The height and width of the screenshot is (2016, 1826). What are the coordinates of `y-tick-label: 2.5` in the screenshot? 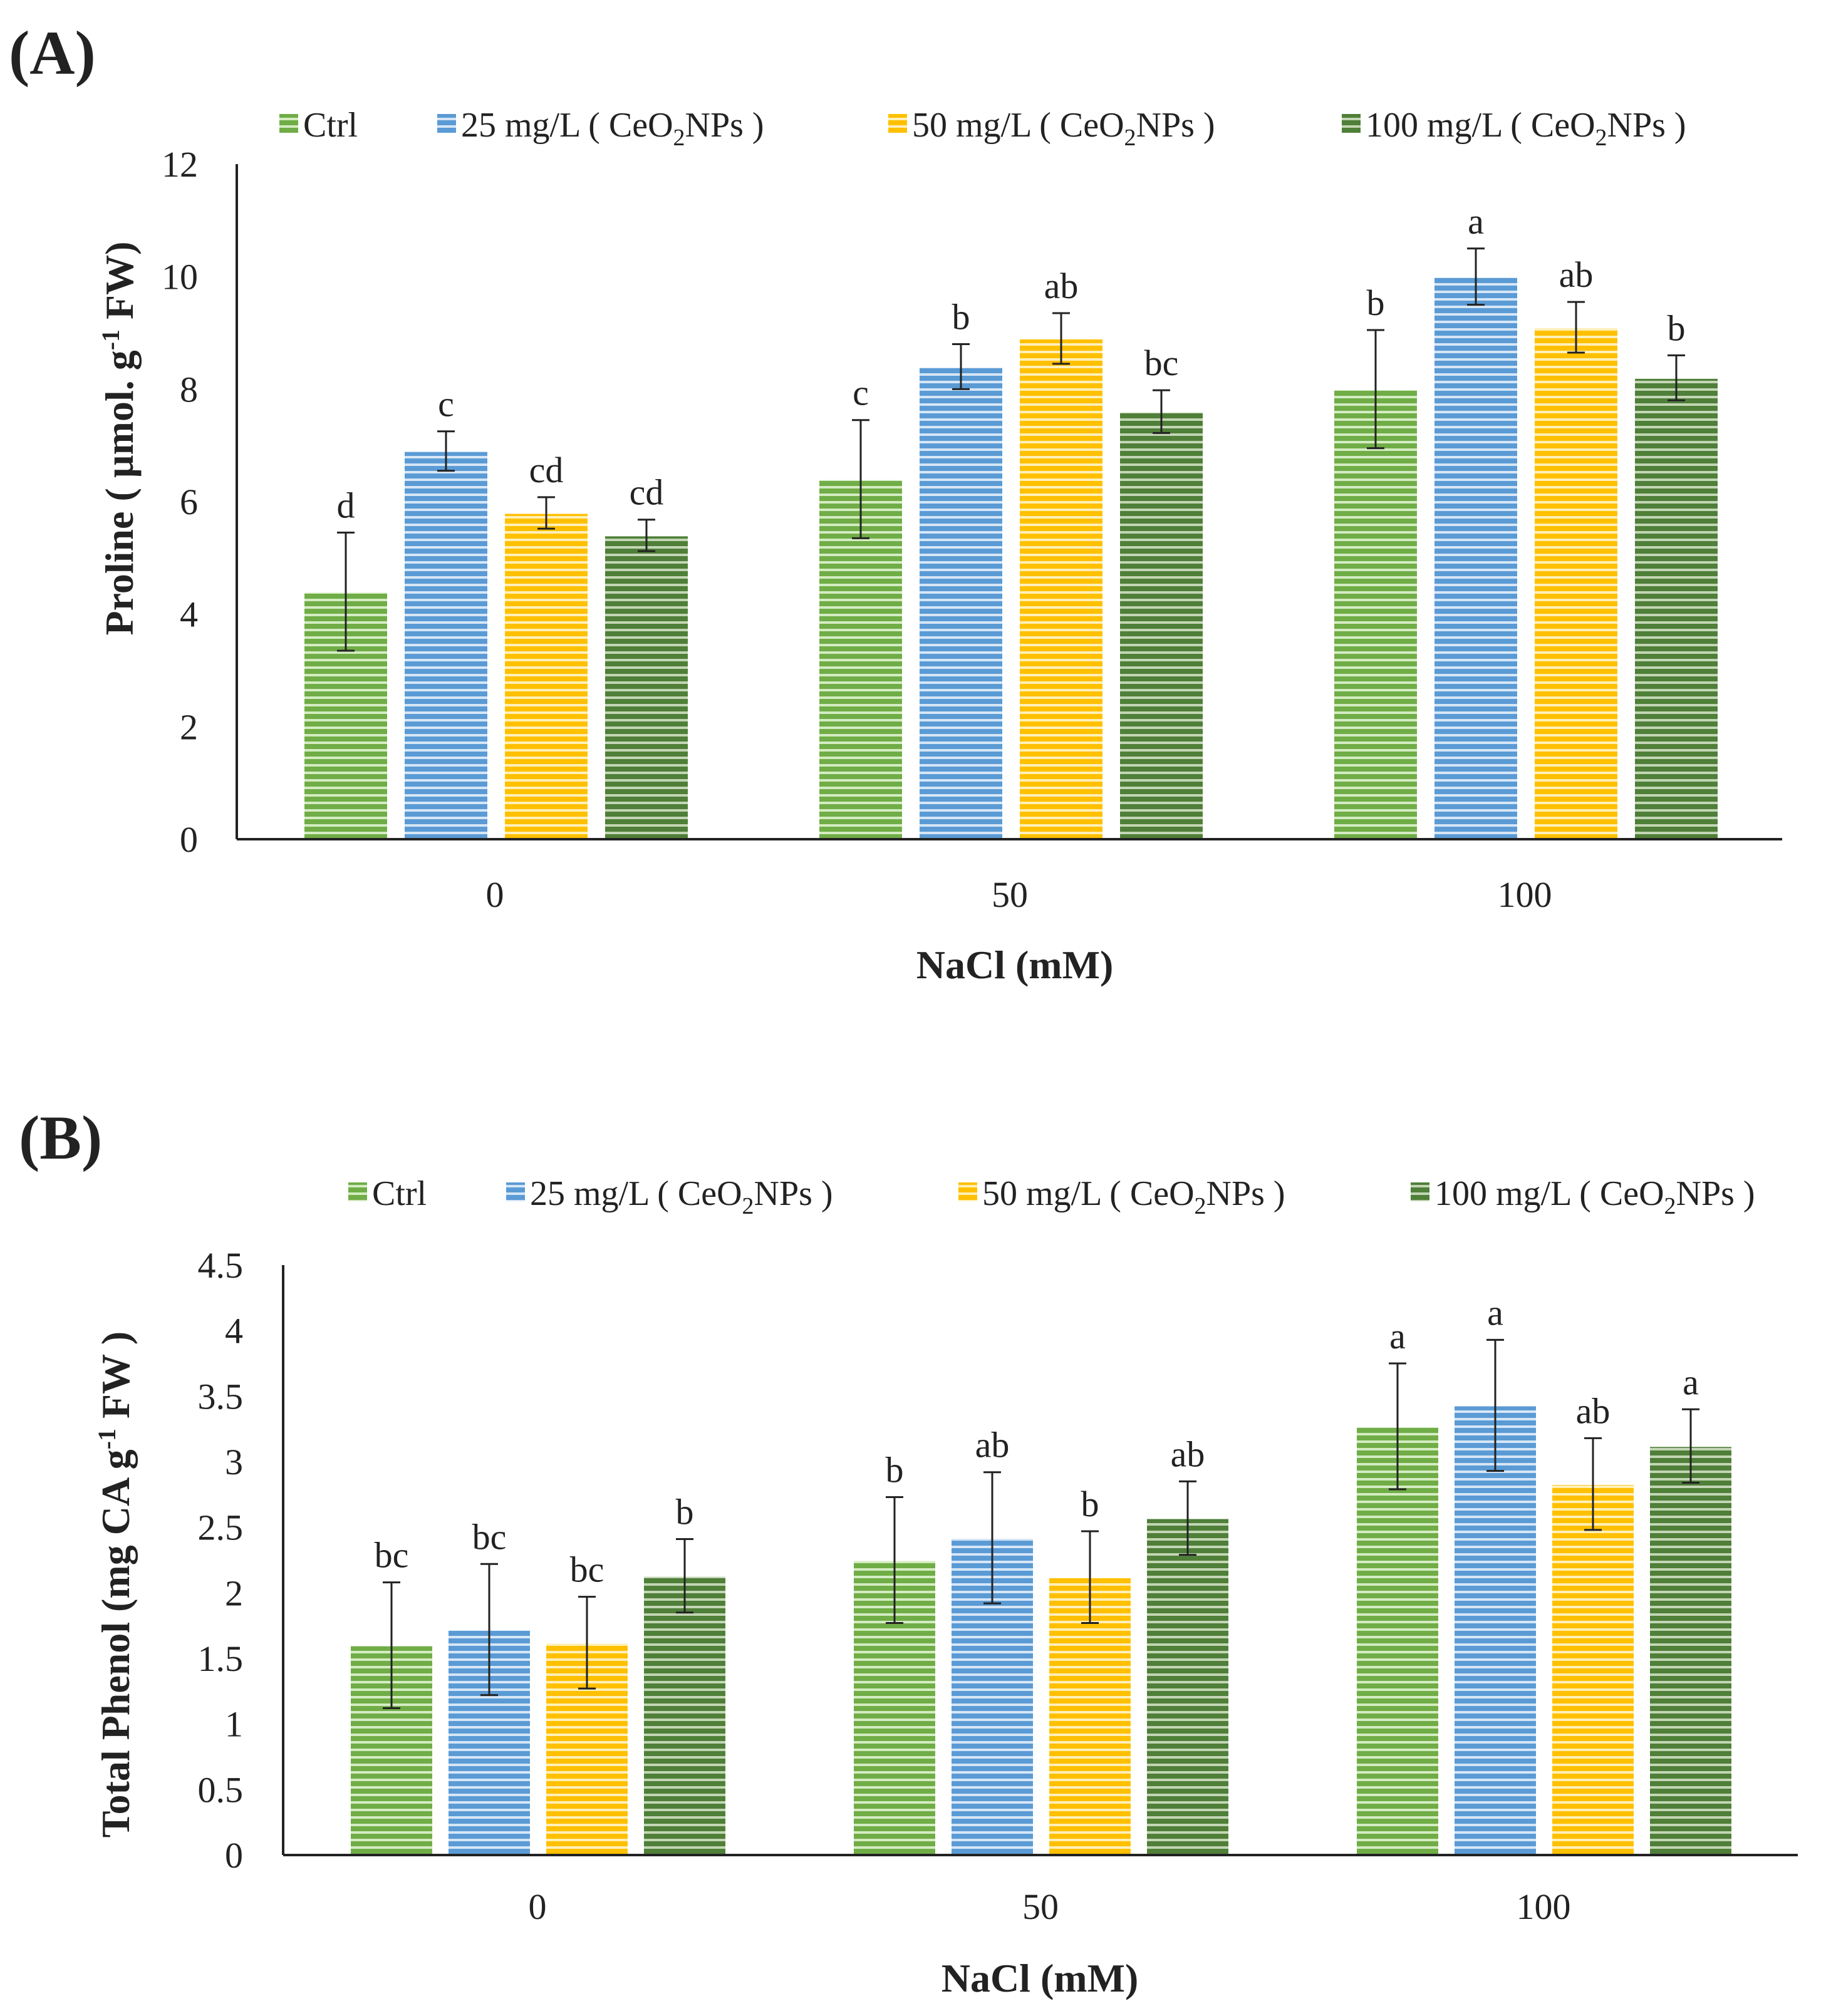 It's located at (221, 1527).